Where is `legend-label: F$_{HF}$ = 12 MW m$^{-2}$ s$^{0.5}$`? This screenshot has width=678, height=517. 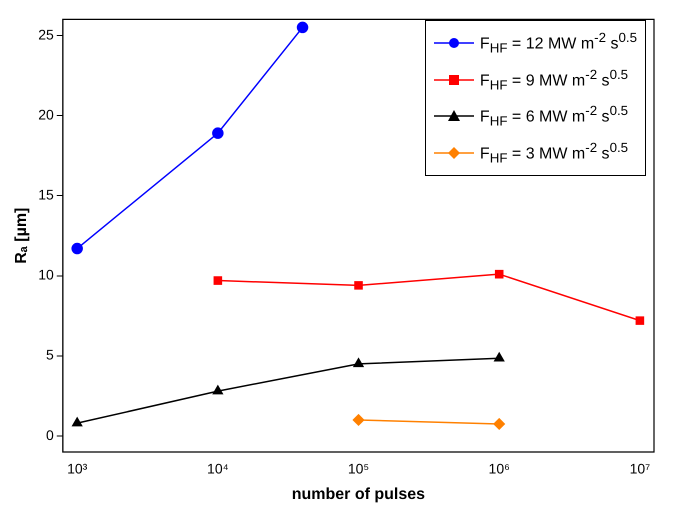
legend-label: F$_{HF}$ = 12 MW m$^{-2}$ s$^{0.5}$ is located at coordinates (558, 43).